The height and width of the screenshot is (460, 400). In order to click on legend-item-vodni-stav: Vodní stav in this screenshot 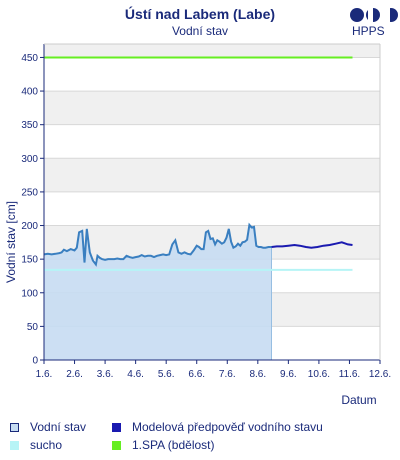, I will do `click(48, 427)`.